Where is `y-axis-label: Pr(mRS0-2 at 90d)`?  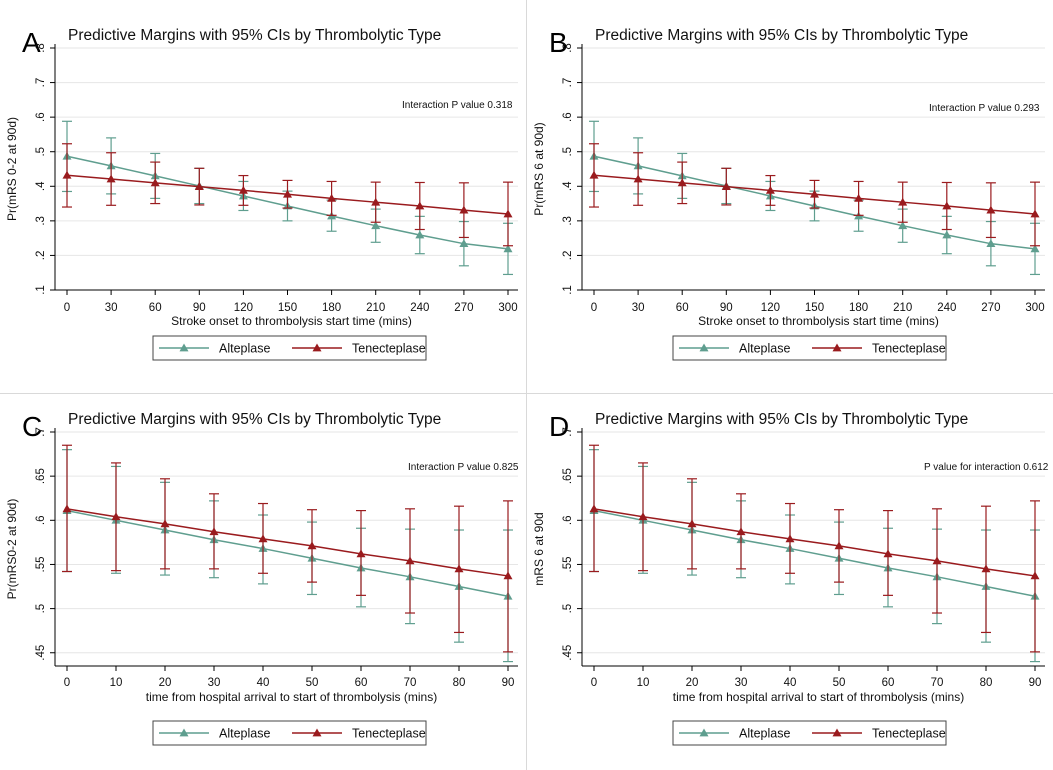 y-axis-label: Pr(mRS0-2 at 90d) is located at coordinates (12, 549).